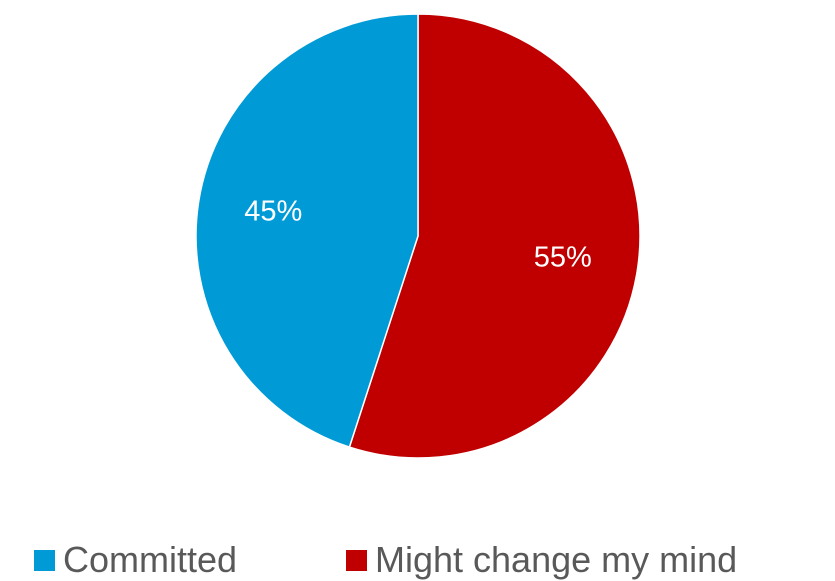 The width and height of the screenshot is (835, 581). Describe the element at coordinates (44, 560) in the screenshot. I see `legend-swatch-committed` at that location.